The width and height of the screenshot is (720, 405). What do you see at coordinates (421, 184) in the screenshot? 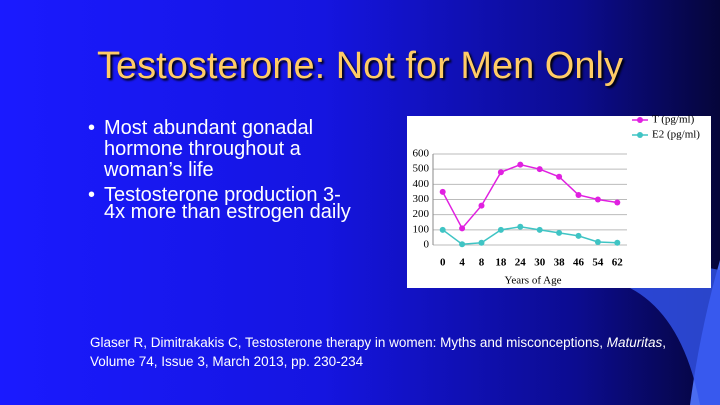
I see `y-tick-label: 400` at bounding box center [421, 184].